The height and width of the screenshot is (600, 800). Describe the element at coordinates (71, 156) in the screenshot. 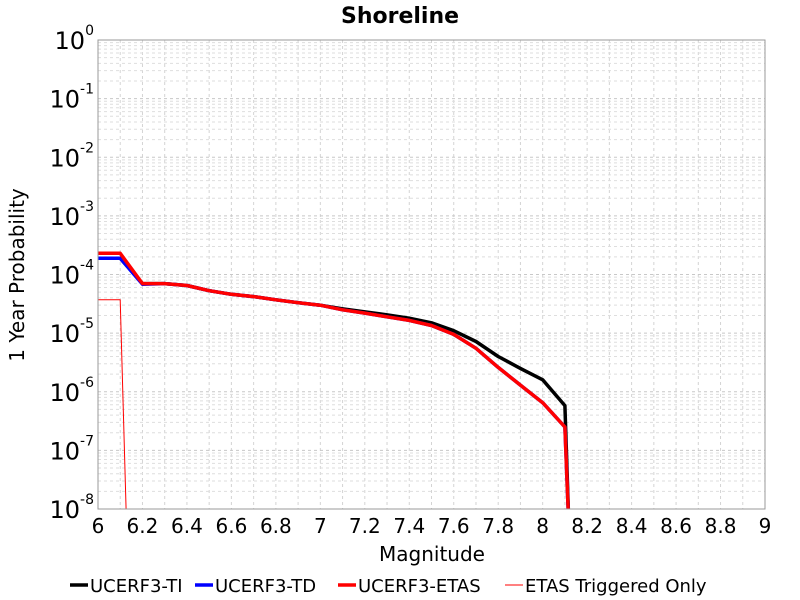

I see `y-tick-label: 10⁻²` at that location.